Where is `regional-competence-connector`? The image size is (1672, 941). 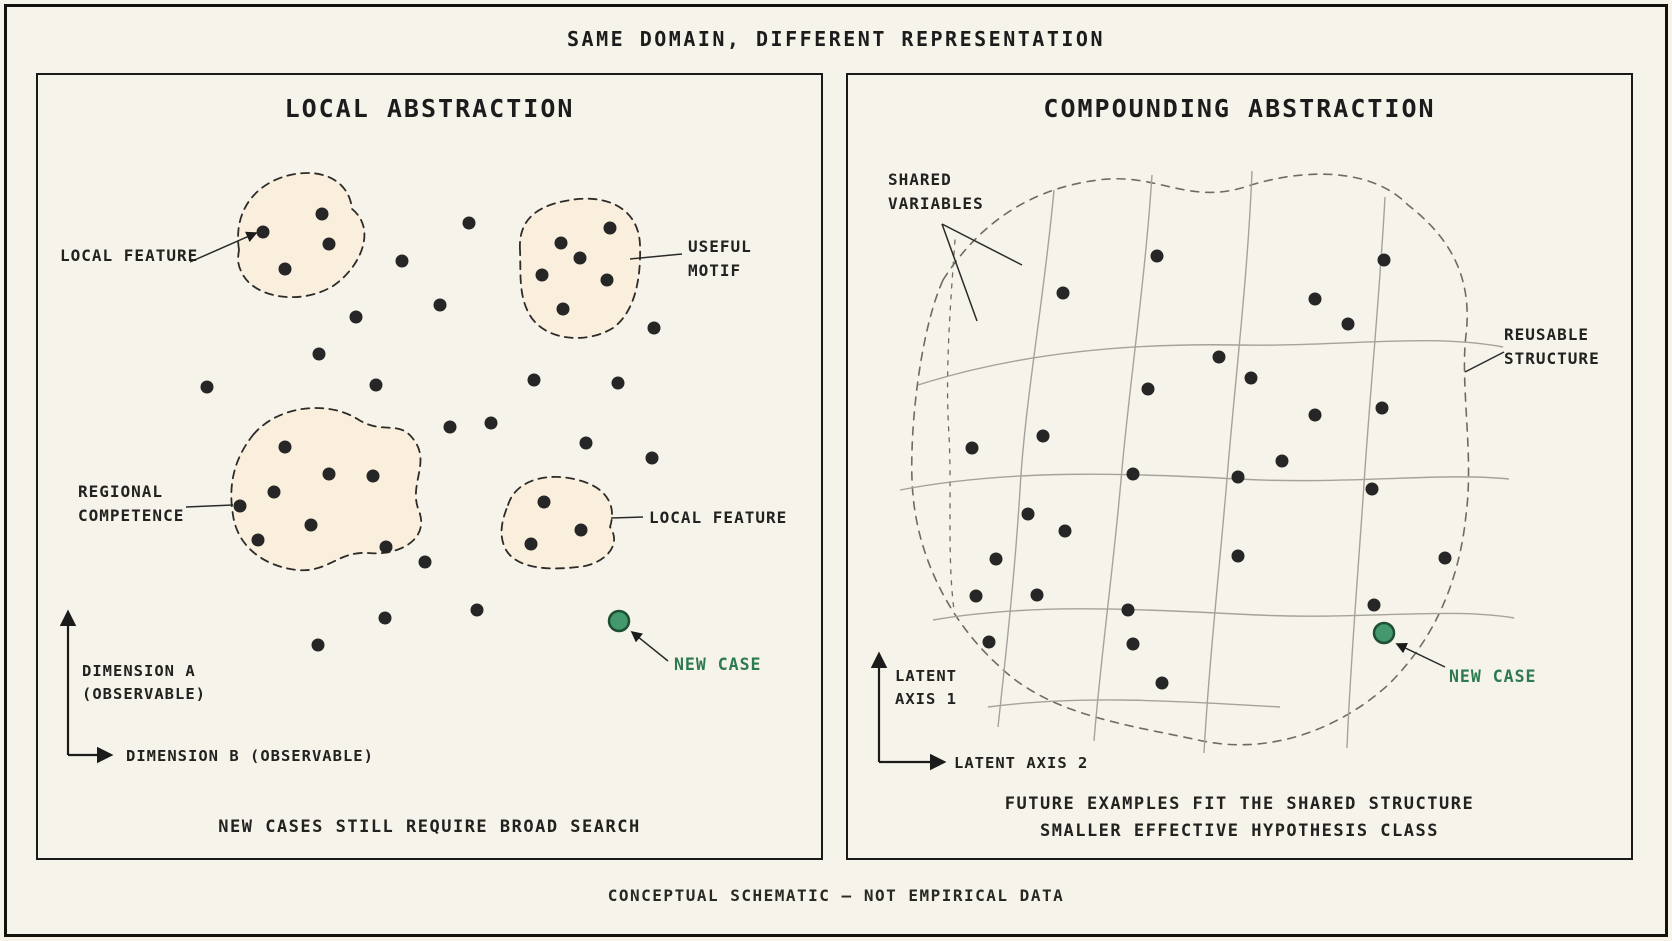 regional-competence-connector is located at coordinates (209, 506).